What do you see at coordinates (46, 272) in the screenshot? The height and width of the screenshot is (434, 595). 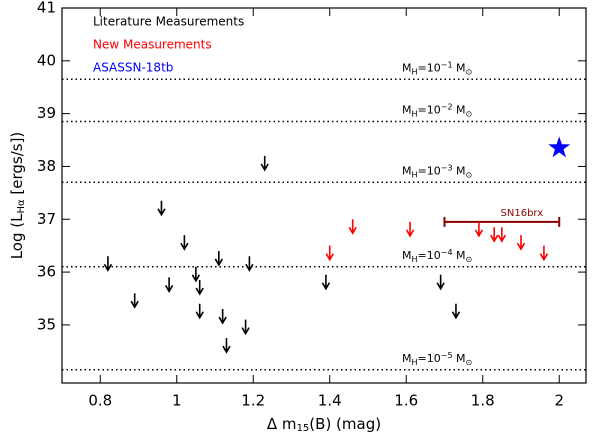 I see `y-tick-label: 36` at bounding box center [46, 272].